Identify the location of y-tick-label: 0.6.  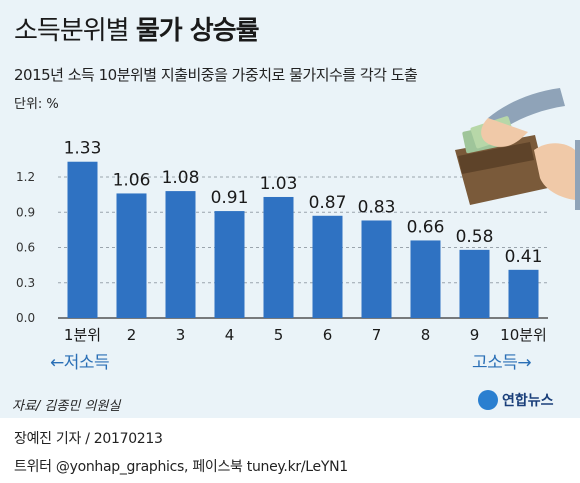
(25, 248).